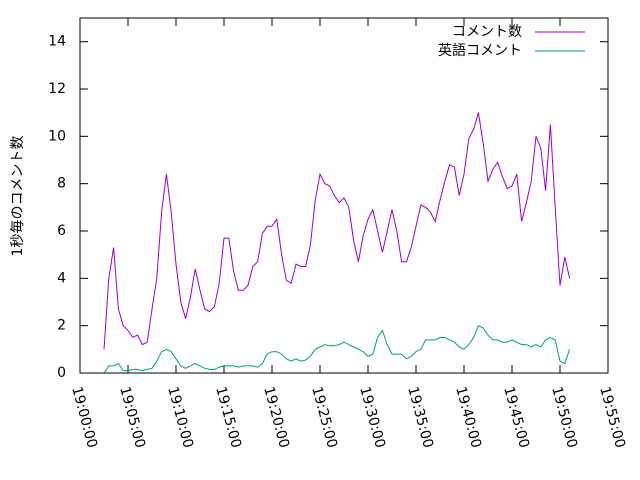 The width and height of the screenshot is (640, 480). Describe the element at coordinates (372, 417) in the screenshot. I see `x-tick-label: 19:30:00` at that location.